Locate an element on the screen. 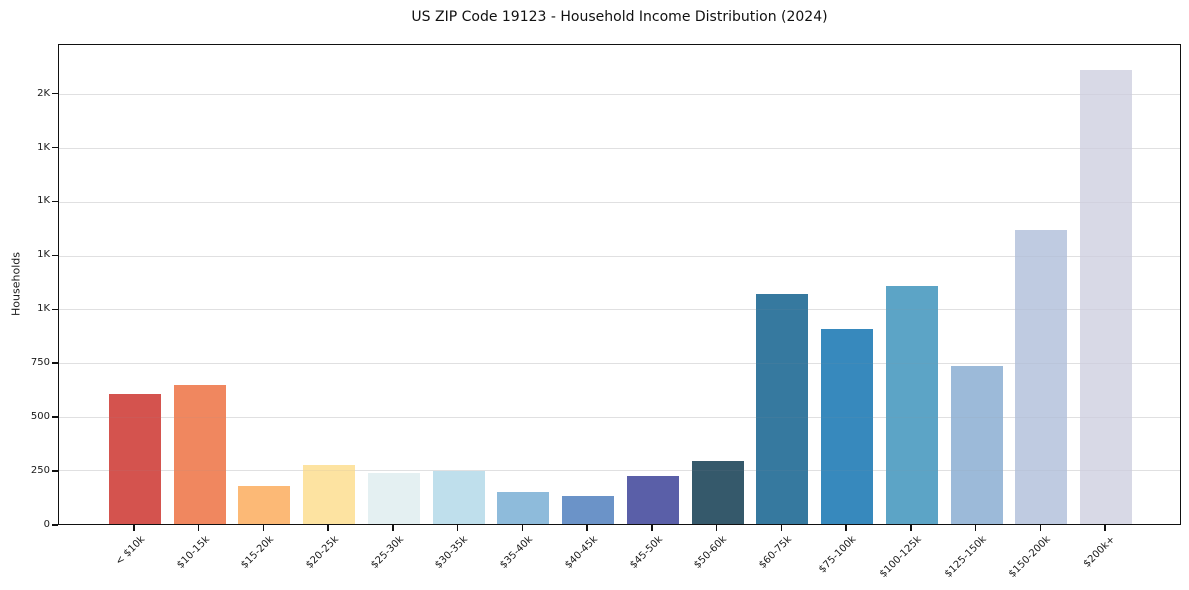 Image resolution: width=1189 pixels, height=590 pixels. x-tick-label-text: $100-125k is located at coordinates (900, 557).